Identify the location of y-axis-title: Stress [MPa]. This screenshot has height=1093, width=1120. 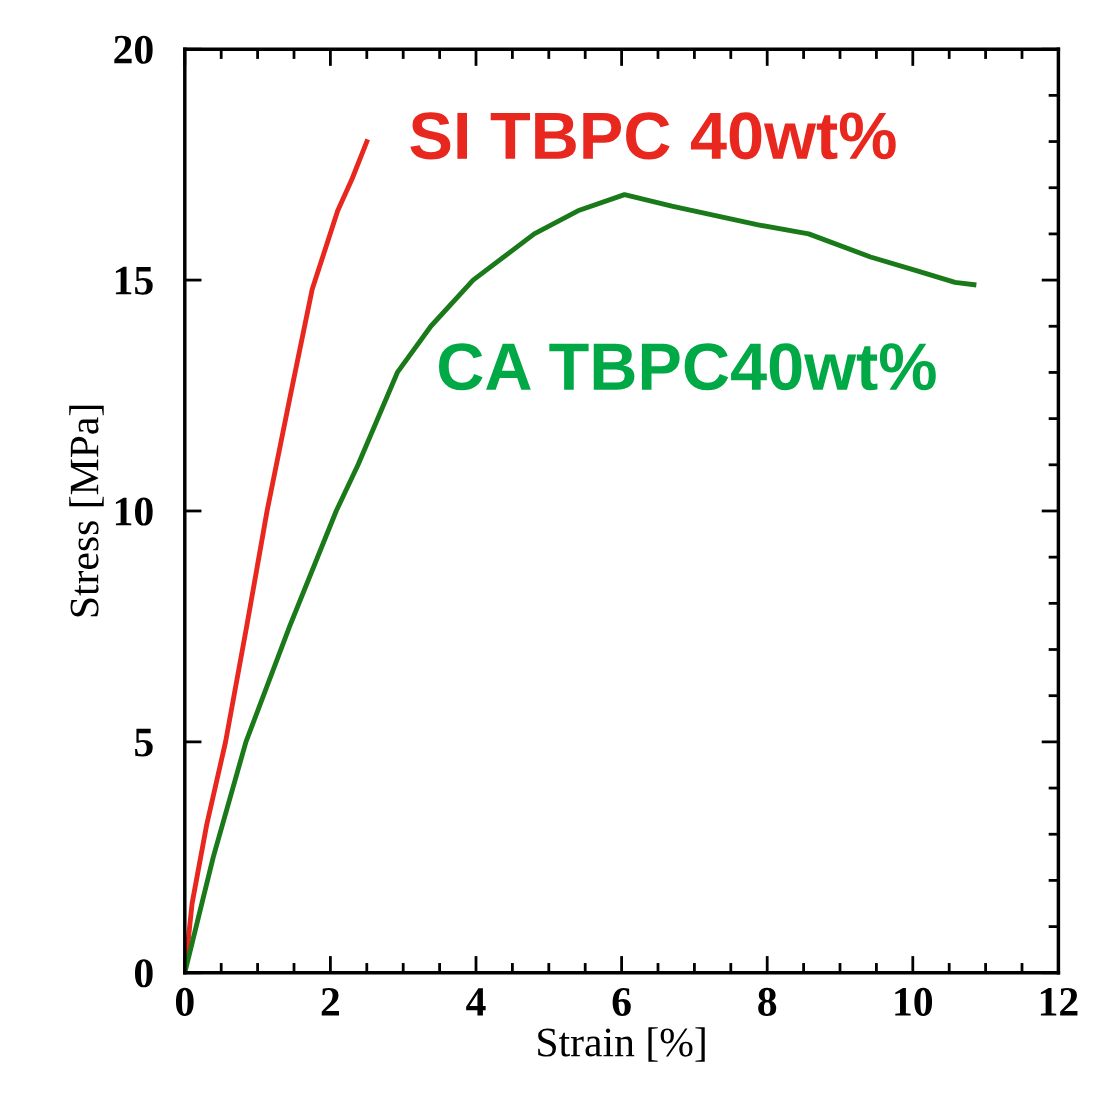
(86, 511).